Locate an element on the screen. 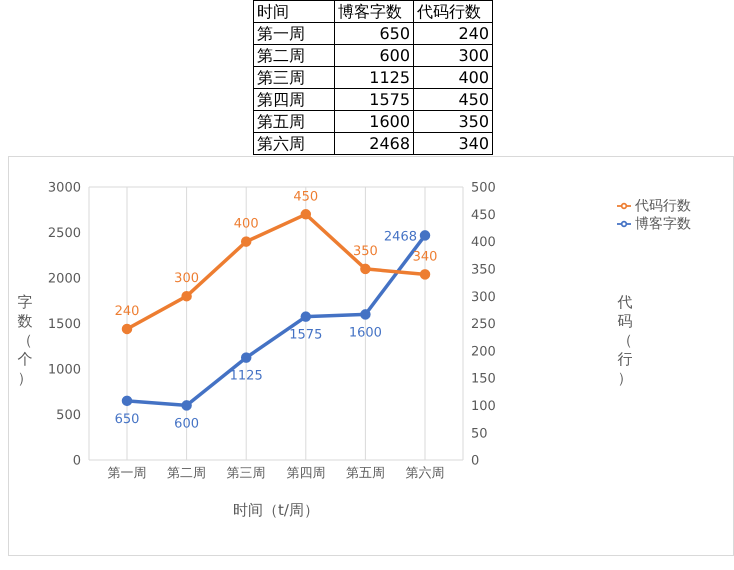 This screenshot has width=734, height=570. y-tick-label: 2500 is located at coordinates (64, 234).